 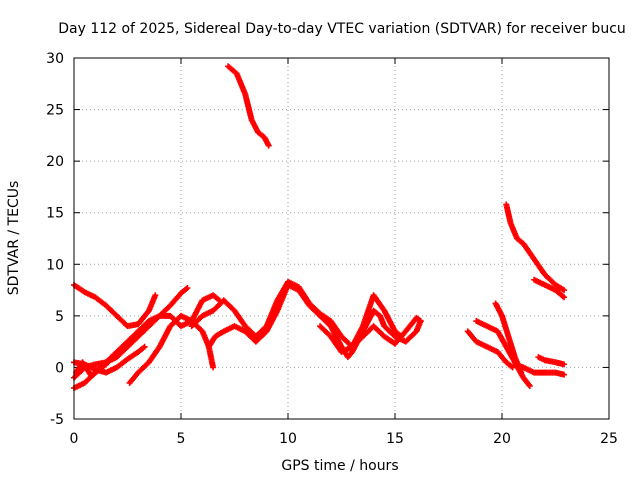 What do you see at coordinates (248, 106) in the screenshot?
I see `series-arc10` at bounding box center [248, 106].